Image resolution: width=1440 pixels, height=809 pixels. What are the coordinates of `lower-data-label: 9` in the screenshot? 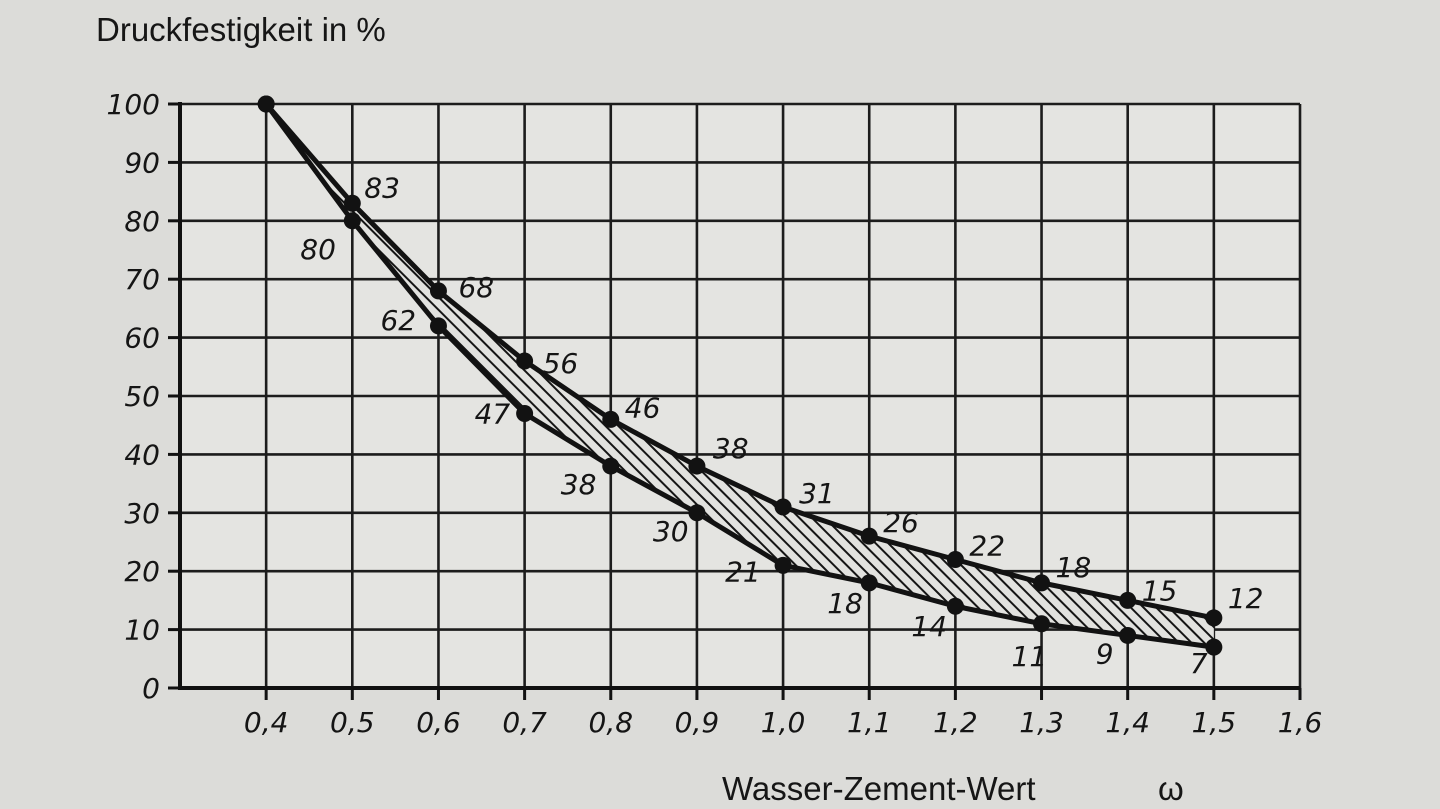 It's located at (1105, 653).